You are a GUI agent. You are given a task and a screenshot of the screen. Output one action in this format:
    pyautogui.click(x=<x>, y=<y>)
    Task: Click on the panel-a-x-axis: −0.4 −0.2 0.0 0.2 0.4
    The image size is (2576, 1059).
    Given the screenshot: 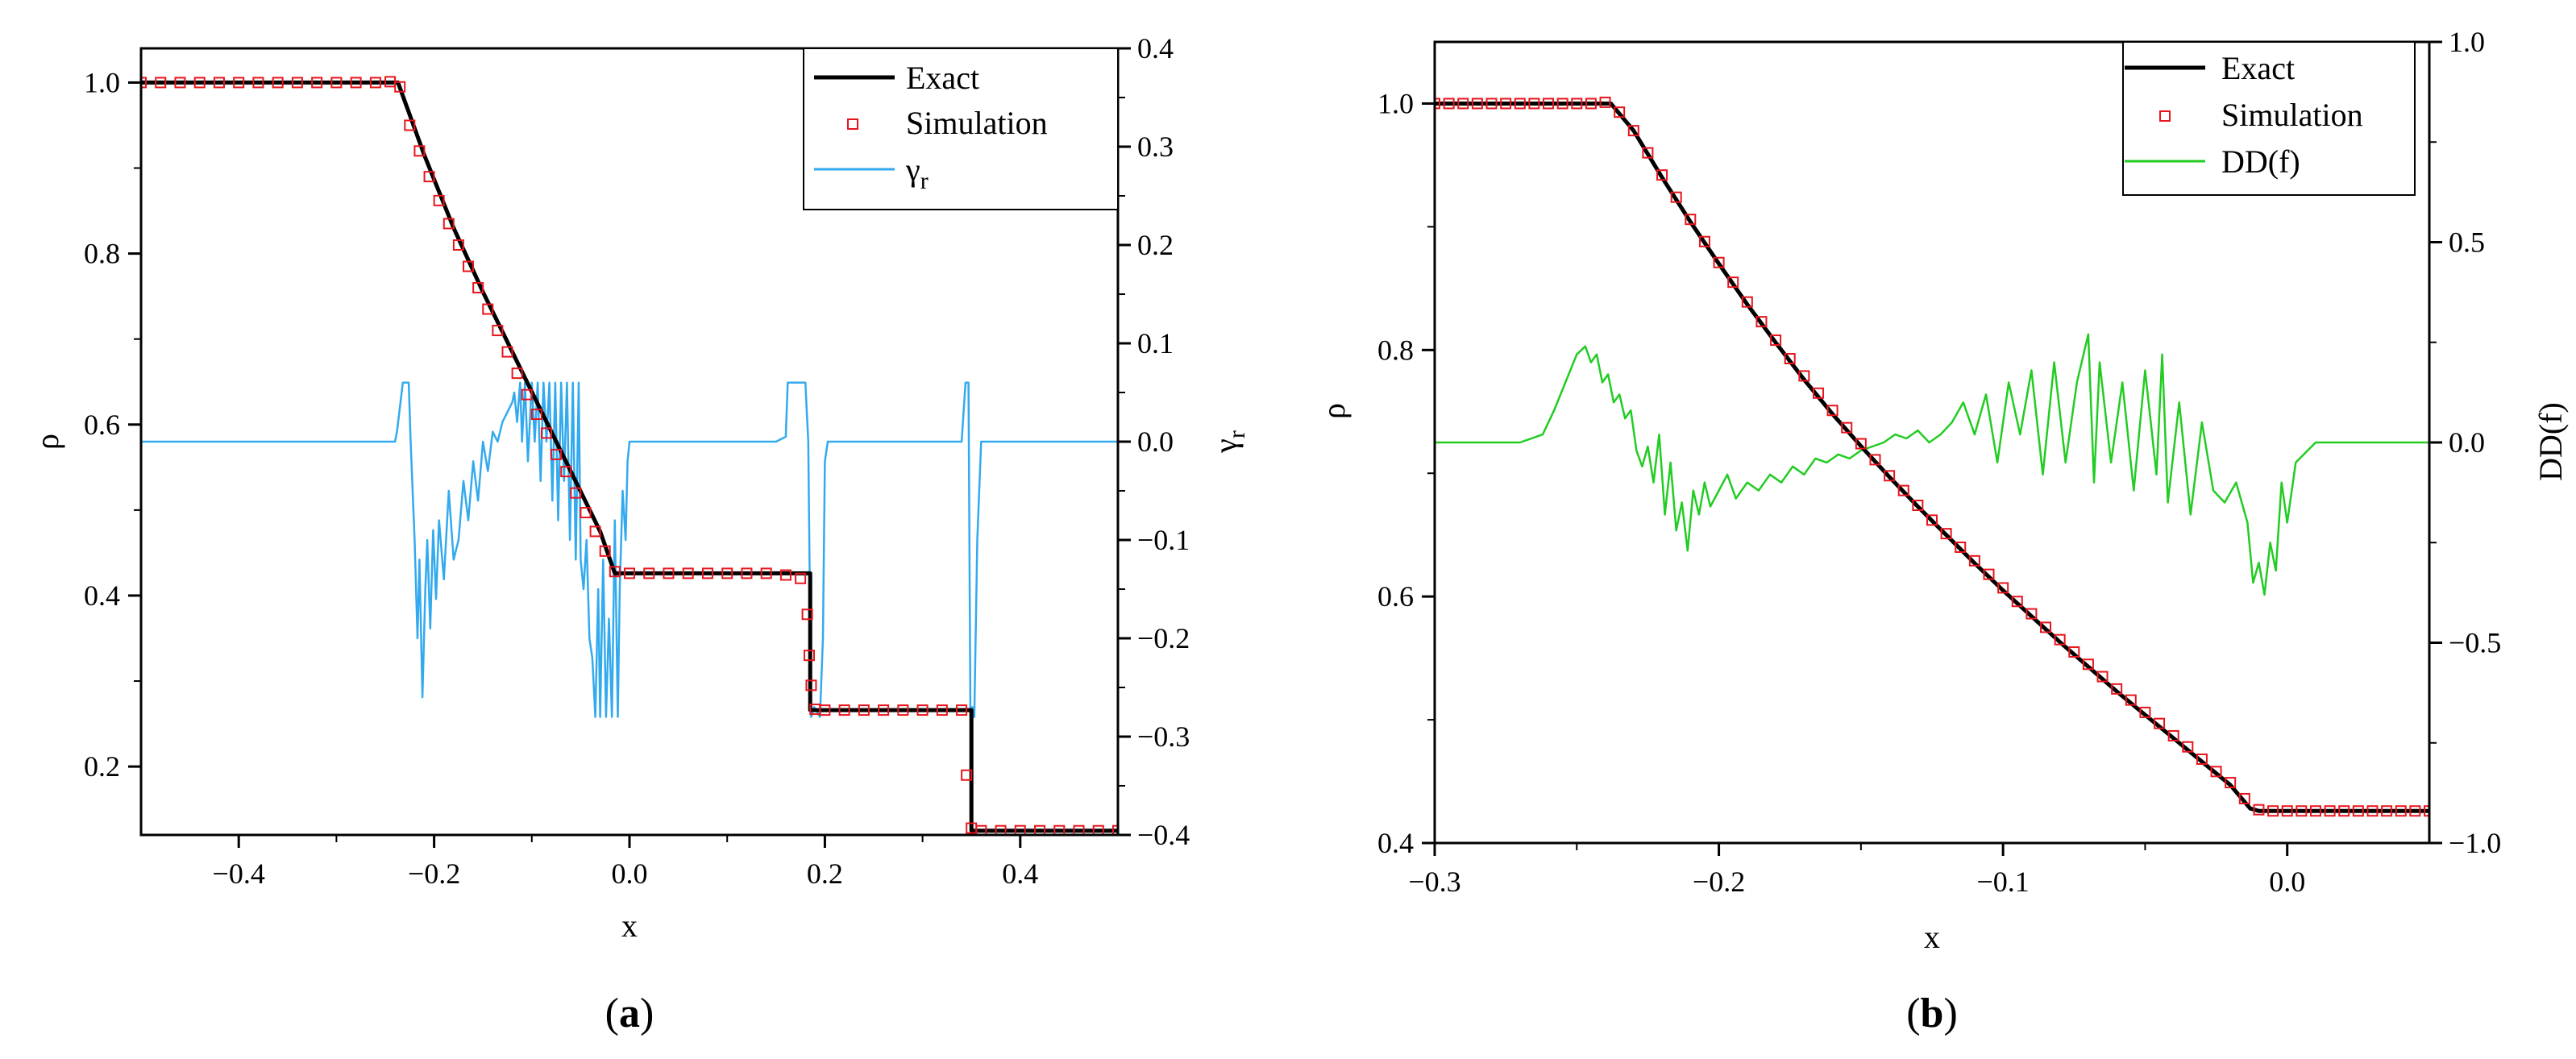 What is the action you would take?
    pyautogui.click(x=625, y=862)
    